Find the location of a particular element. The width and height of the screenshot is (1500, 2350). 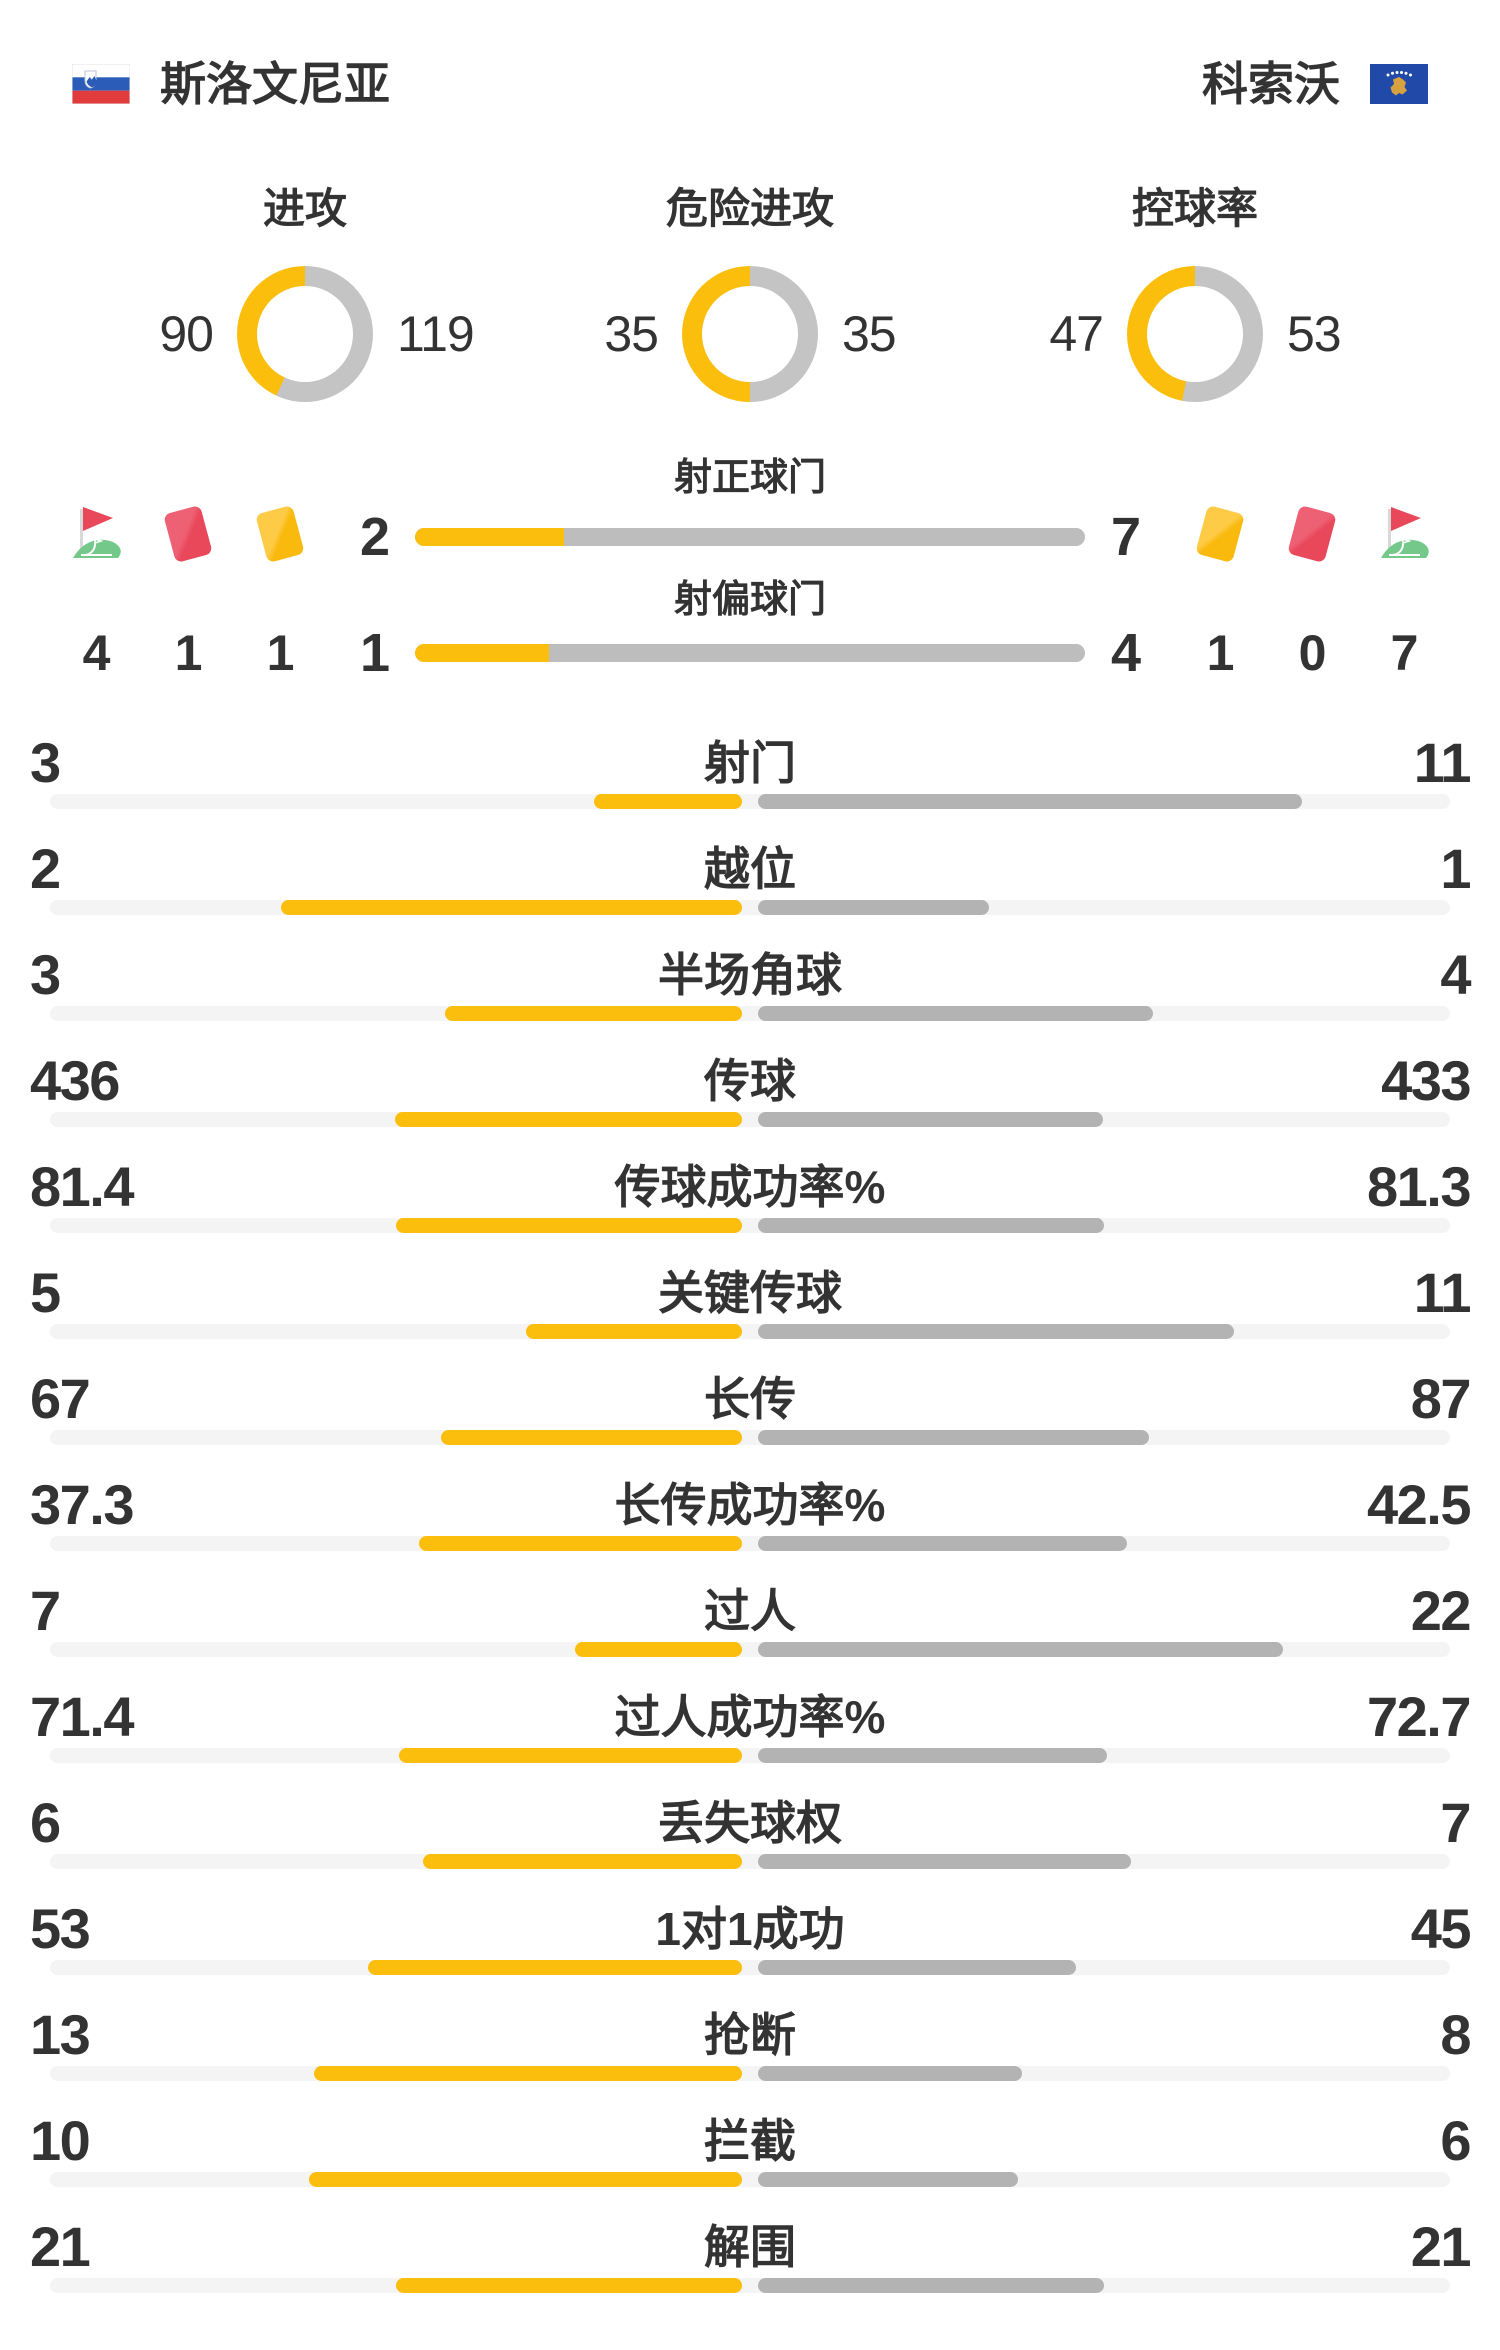

home-stat-value: 81.4 is located at coordinates (82, 1186).